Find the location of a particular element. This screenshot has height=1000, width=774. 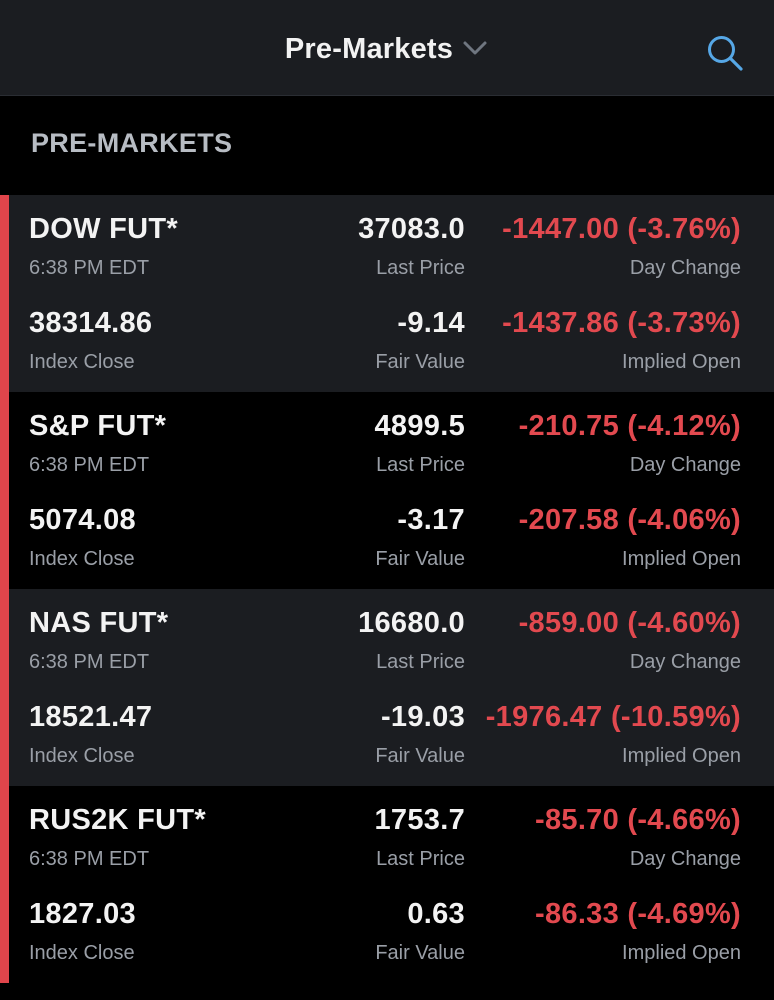

day-change-value: -1447.00 (-3.76%) is located at coordinates (621, 229).